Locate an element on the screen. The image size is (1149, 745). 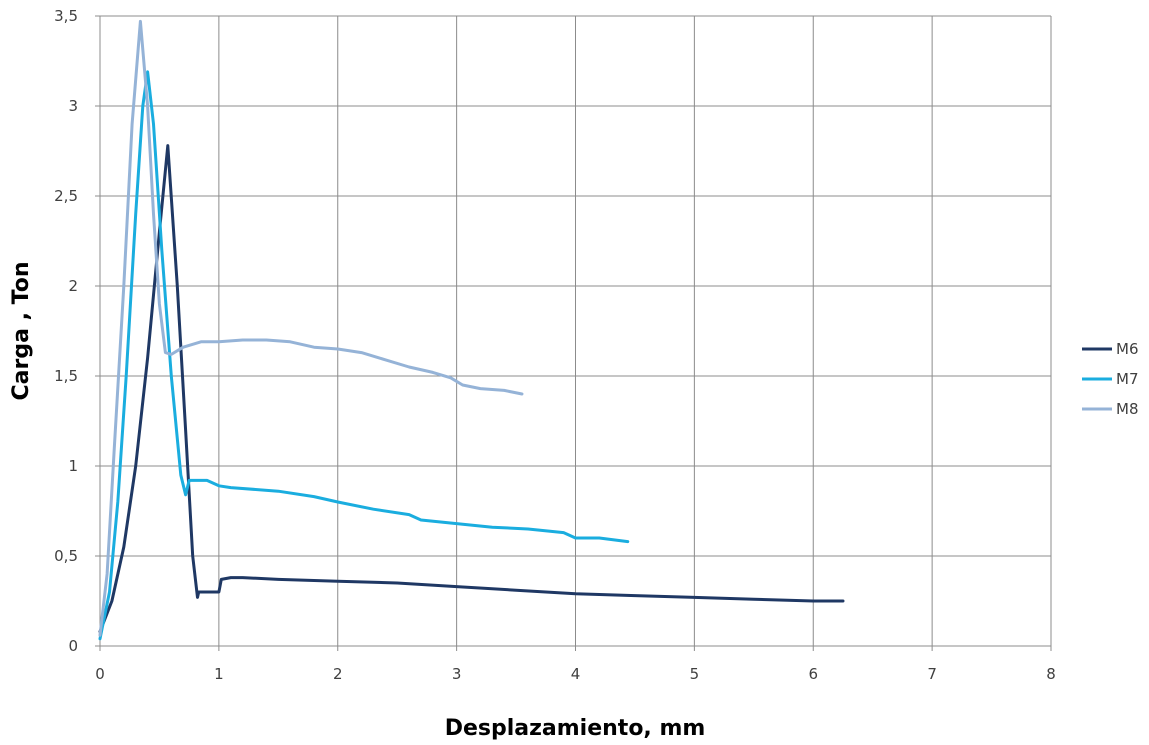
y-tick-label: 3 is located at coordinates (73, 106).